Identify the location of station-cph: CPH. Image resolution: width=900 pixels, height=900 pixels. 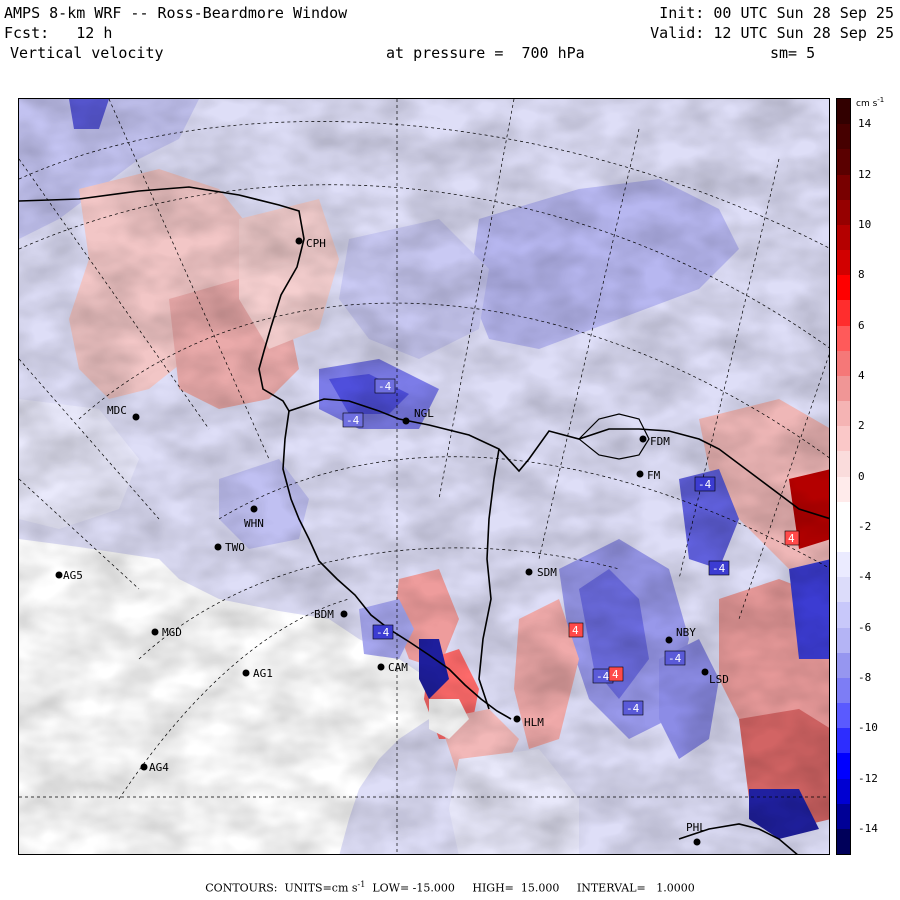
(310, 243).